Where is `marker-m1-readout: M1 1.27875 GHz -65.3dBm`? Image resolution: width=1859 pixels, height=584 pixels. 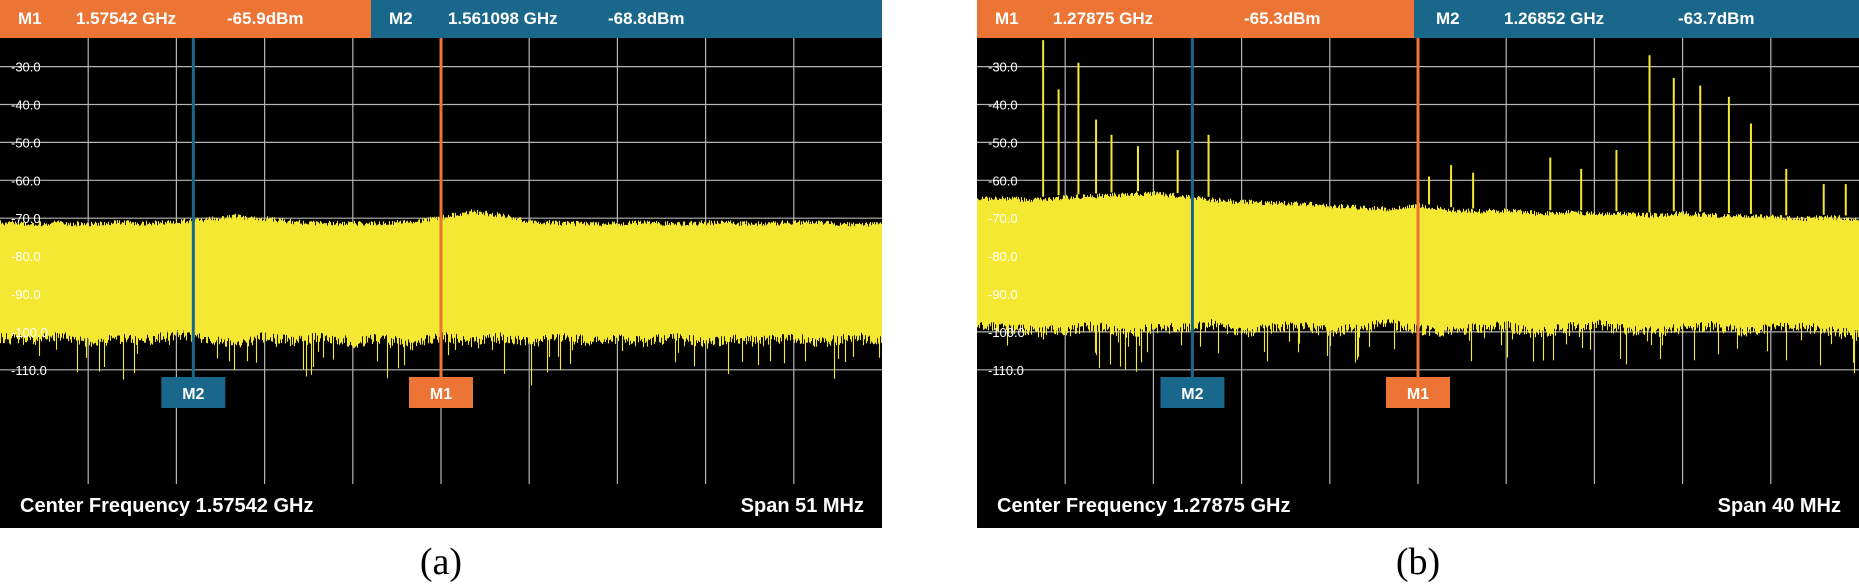 marker-m1-readout: M1 1.27875 GHz -65.3dBm is located at coordinates (1195, 19).